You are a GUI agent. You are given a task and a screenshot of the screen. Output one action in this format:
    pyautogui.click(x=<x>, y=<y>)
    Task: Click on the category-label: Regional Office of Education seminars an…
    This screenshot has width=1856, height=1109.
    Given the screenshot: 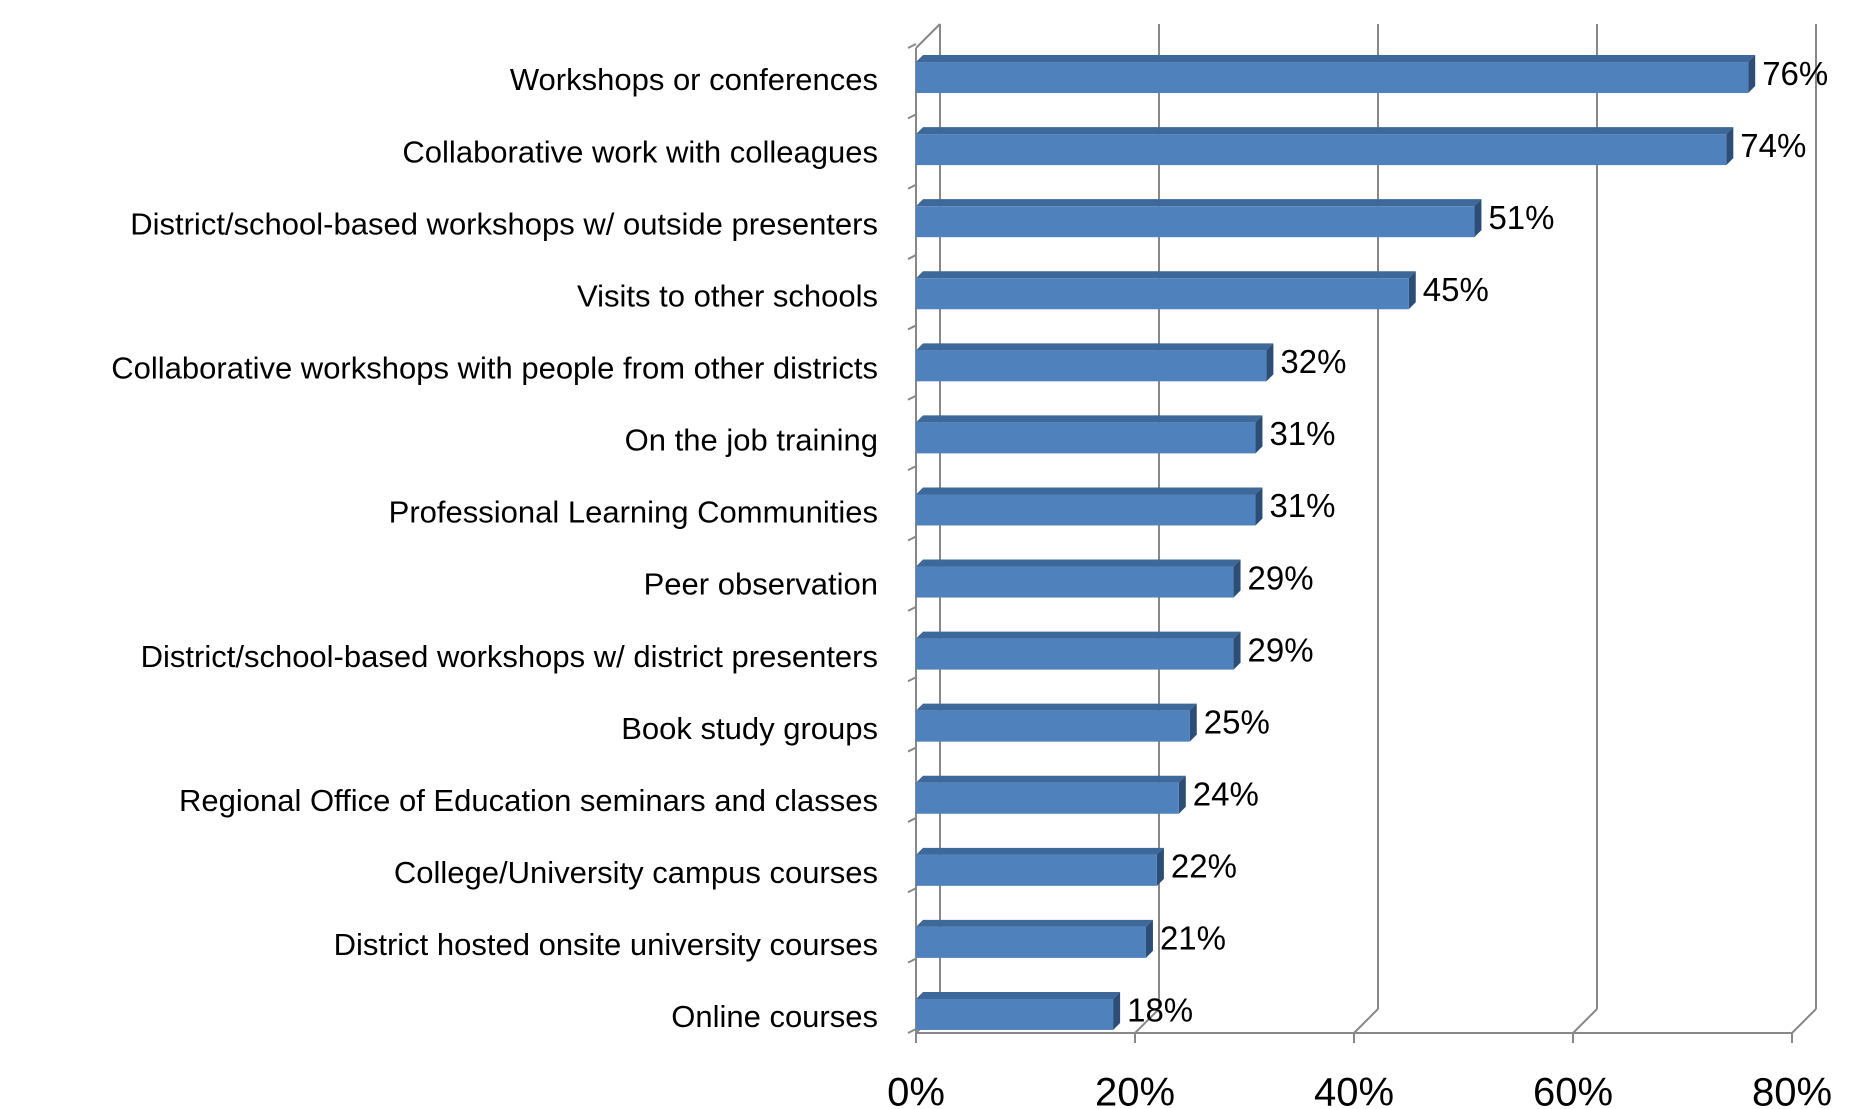 What is the action you would take?
    pyautogui.click(x=528, y=800)
    